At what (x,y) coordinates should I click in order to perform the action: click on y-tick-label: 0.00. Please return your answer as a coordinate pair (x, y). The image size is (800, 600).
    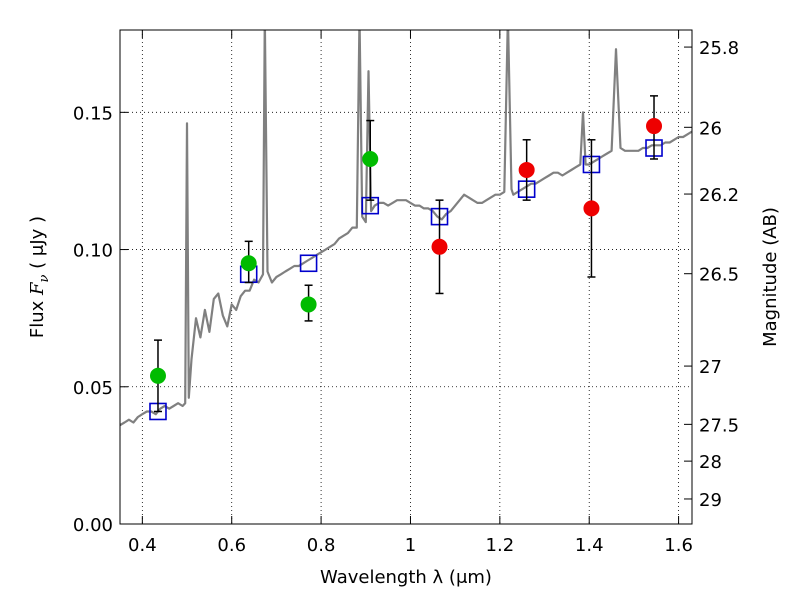
    Looking at the image, I should click on (93, 525).